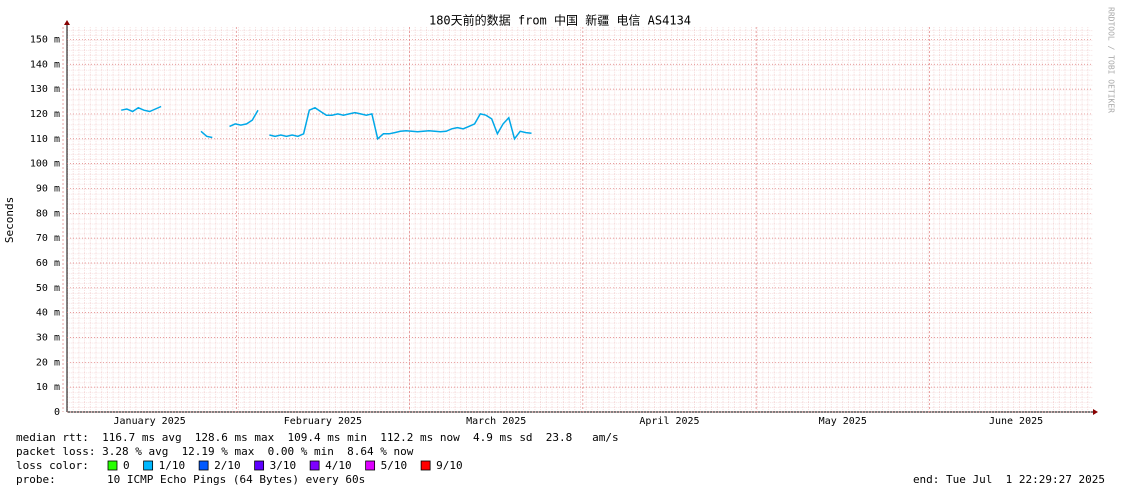 The image size is (1121, 494). Describe the element at coordinates (172, 465) in the screenshot. I see `loss-legend-label: 1/10` at that location.